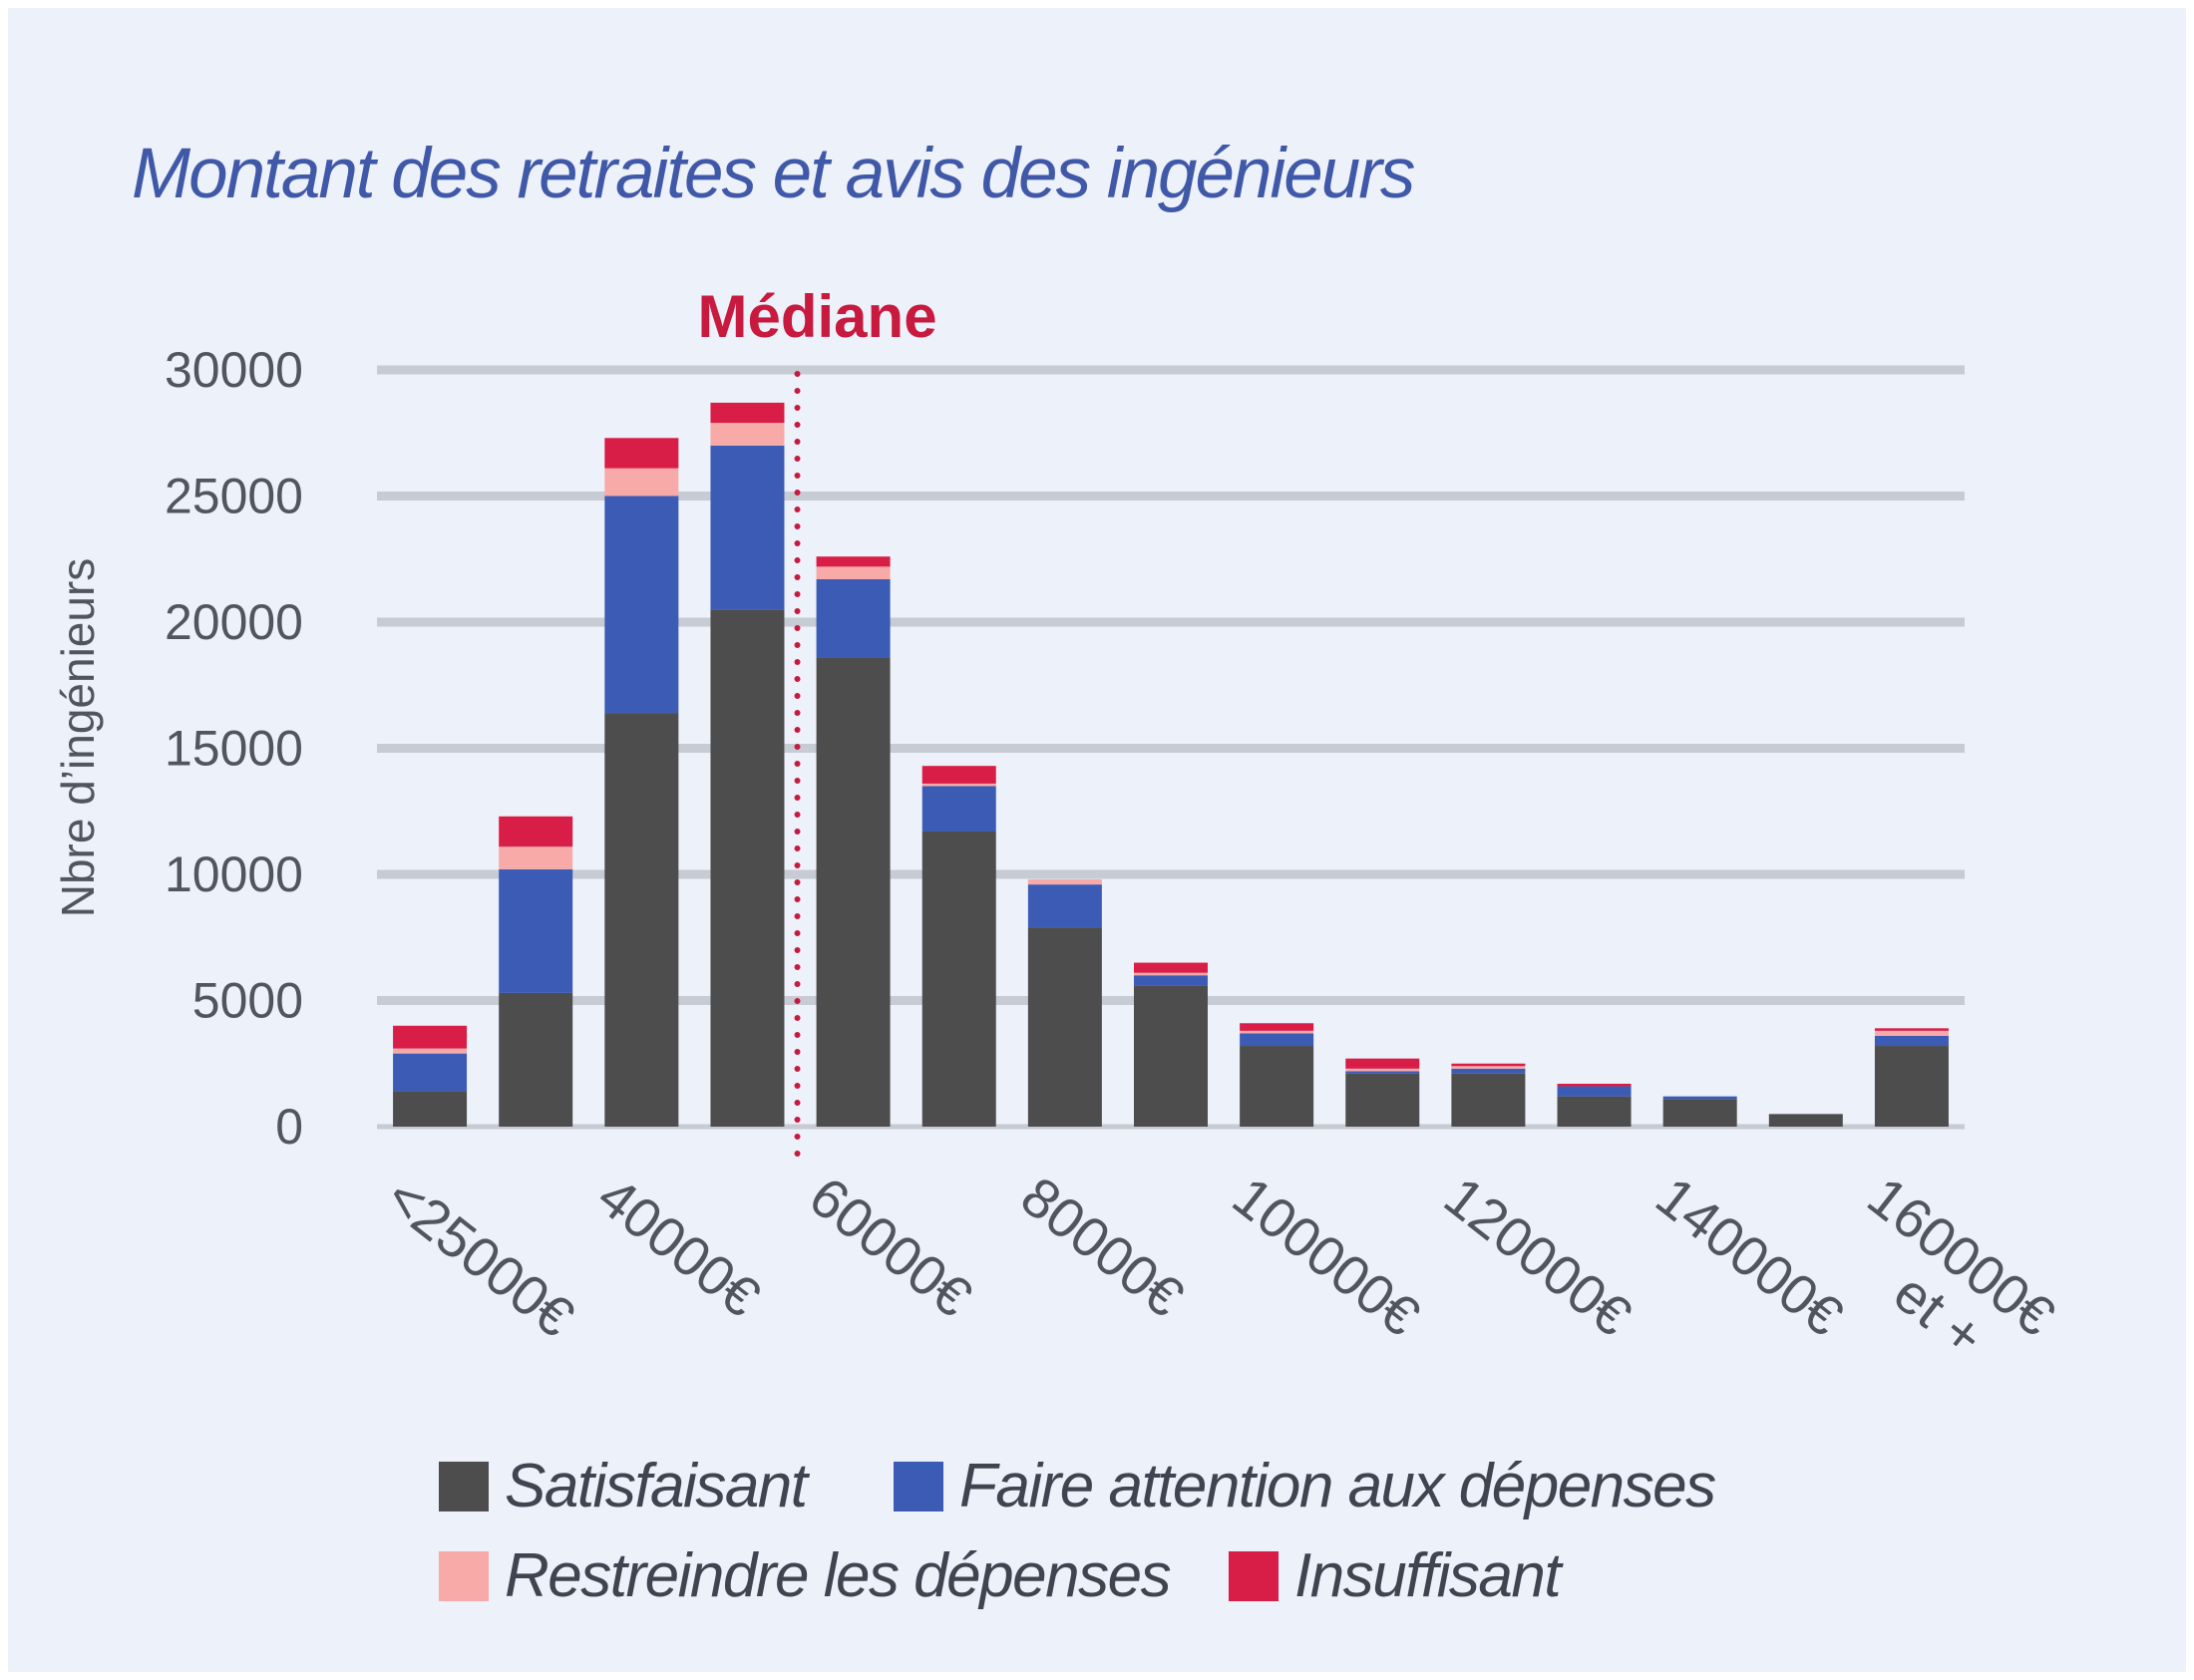  I want to click on y-tick-label: 30000, so click(234, 370).